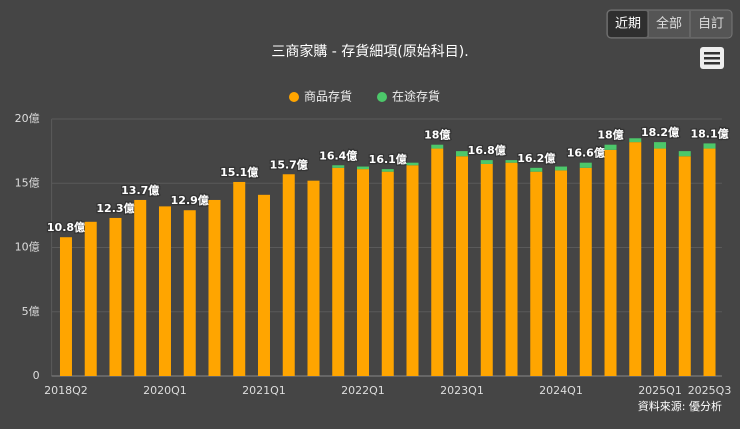 This screenshot has width=740, height=429. What do you see at coordinates (711, 24) in the screenshot?
I see `button: 自訂` at bounding box center [711, 24].